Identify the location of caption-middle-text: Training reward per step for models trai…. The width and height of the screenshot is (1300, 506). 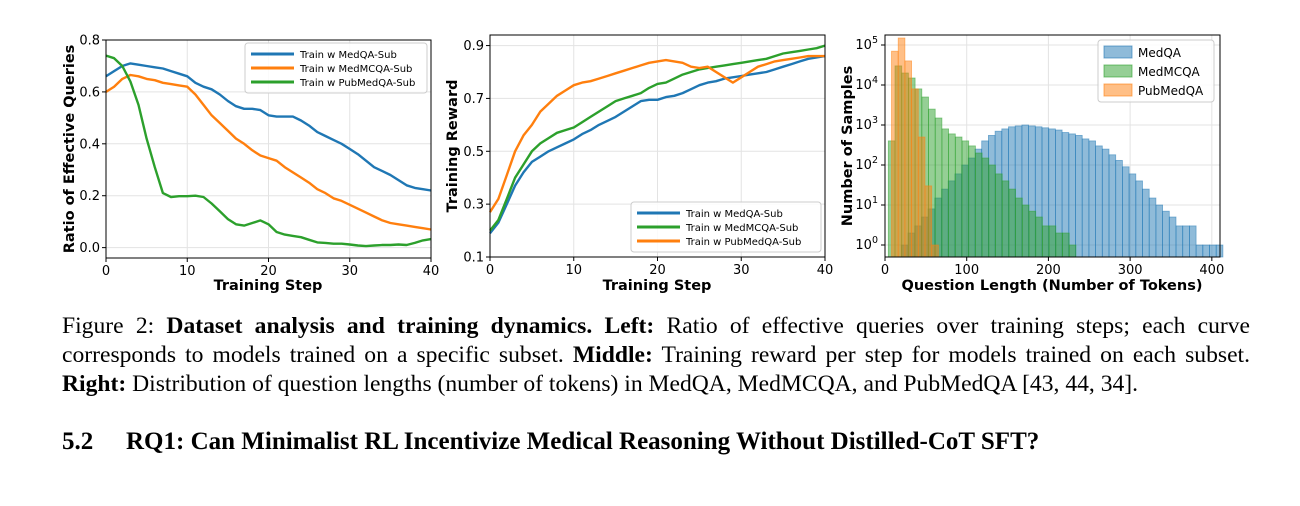
(951, 355).